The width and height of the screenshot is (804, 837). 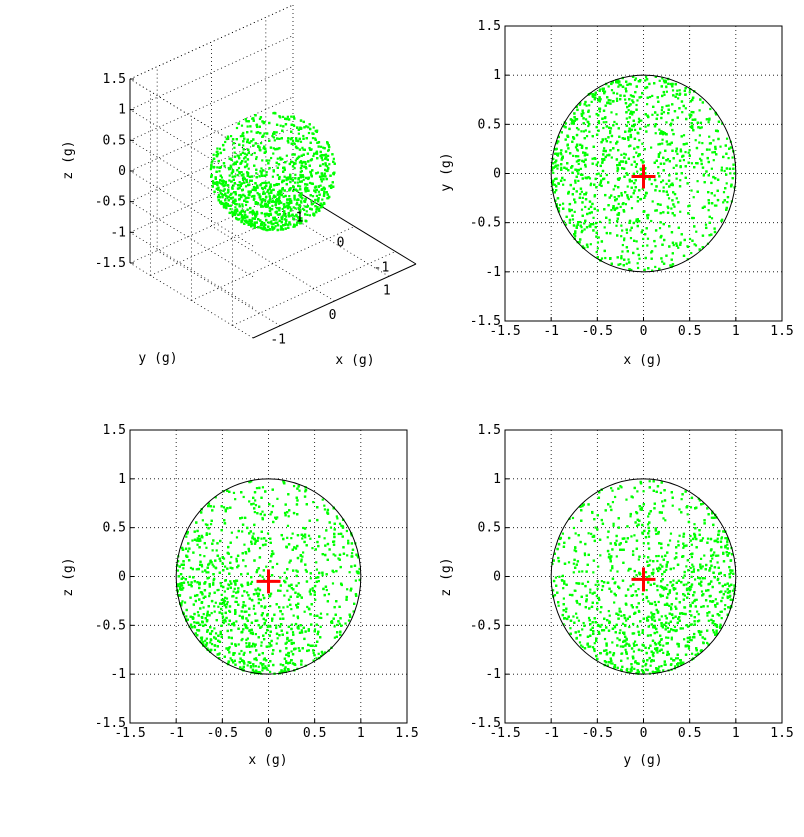 I want to click on gridline-3d, so click(x=273, y=263).